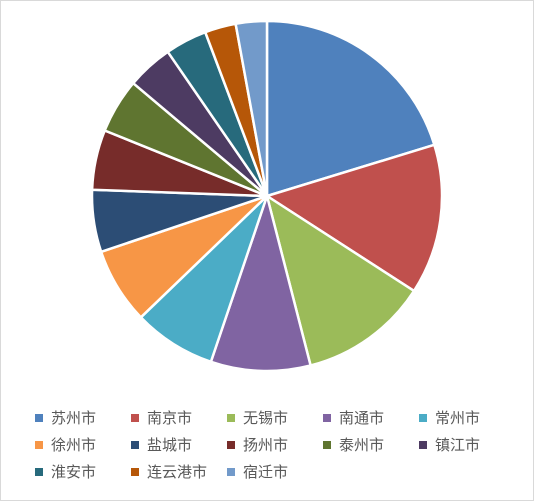  What do you see at coordinates (458, 418) in the screenshot?
I see `legend-label-4: 常州市` at bounding box center [458, 418].